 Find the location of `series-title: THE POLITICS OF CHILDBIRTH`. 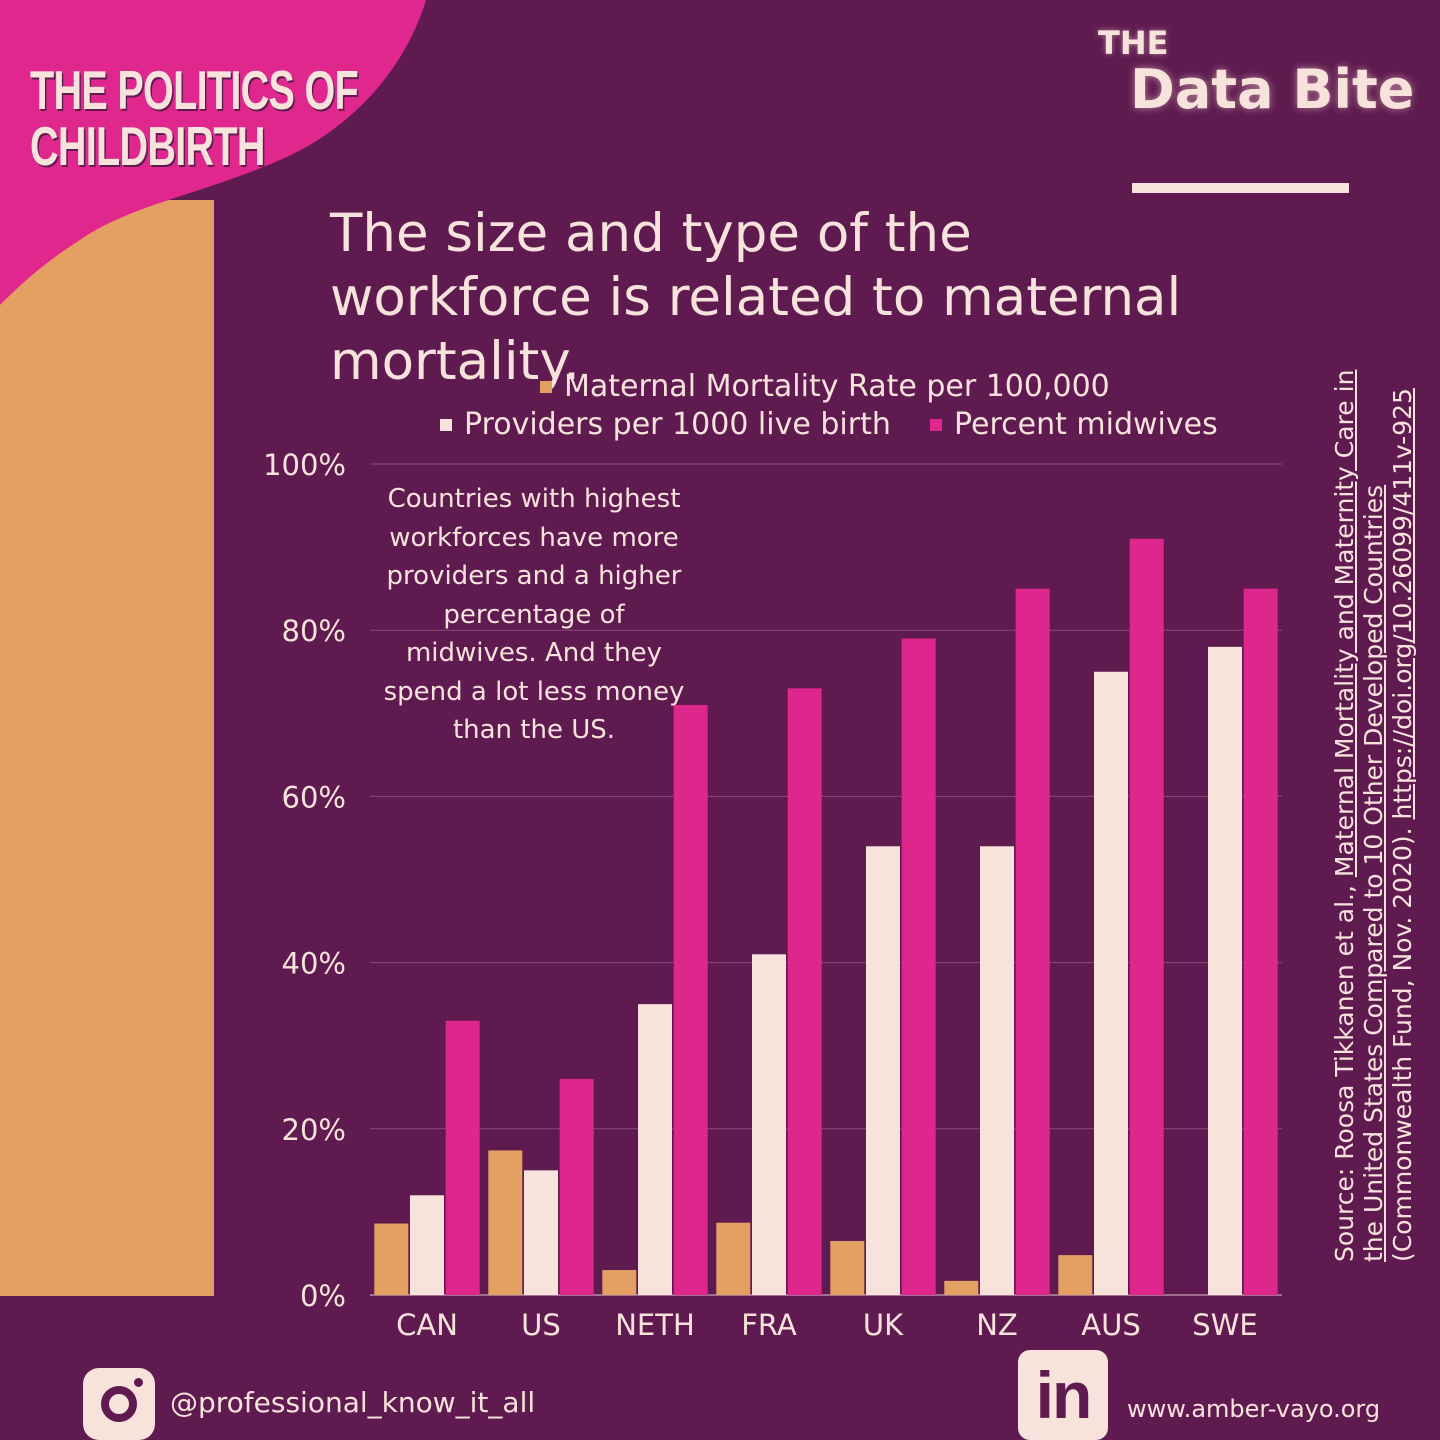

series-title: THE POLITICS OF CHILDBIRTH is located at coordinates (194, 118).